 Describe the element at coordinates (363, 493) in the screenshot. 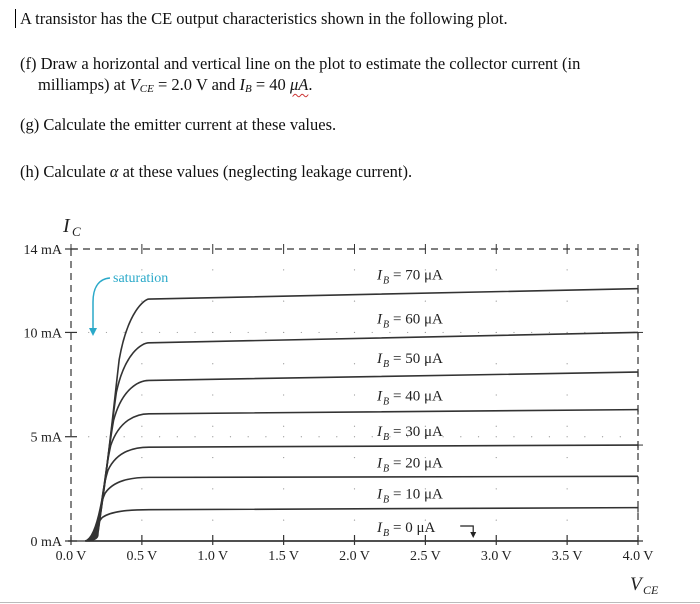

I see `ib-curve` at that location.